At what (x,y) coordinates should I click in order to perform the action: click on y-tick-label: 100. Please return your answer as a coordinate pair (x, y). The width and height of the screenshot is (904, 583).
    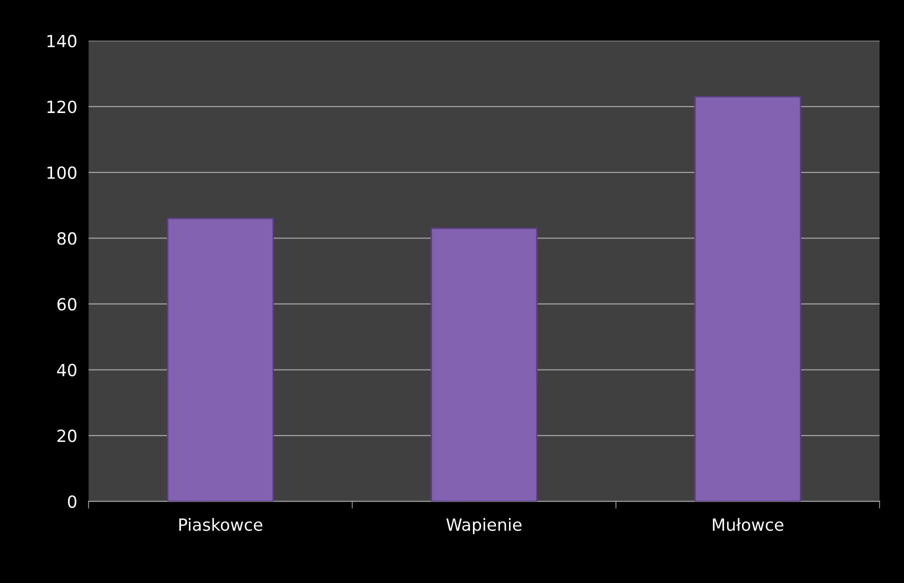
    Looking at the image, I should click on (62, 172).